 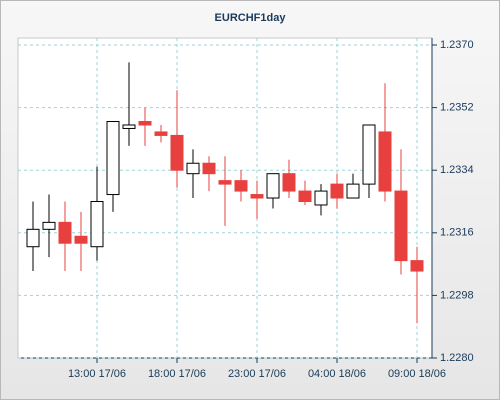 I want to click on y-tick-label: 1.2280, so click(x=457, y=358).